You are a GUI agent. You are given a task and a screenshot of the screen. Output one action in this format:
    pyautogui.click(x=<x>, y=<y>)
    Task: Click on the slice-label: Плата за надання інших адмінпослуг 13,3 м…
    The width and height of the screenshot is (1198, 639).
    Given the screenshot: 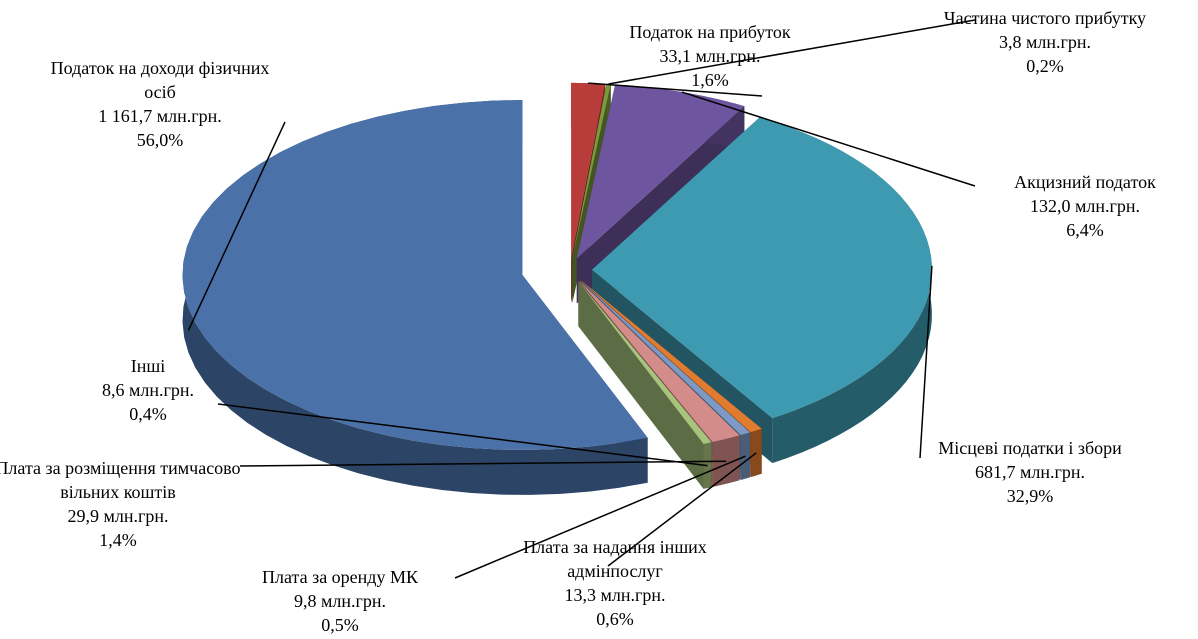 What is the action you would take?
    pyautogui.click(x=615, y=583)
    